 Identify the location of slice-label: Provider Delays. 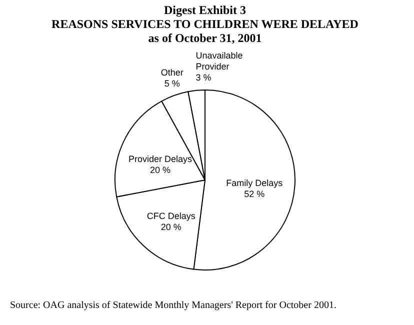
(160, 159).